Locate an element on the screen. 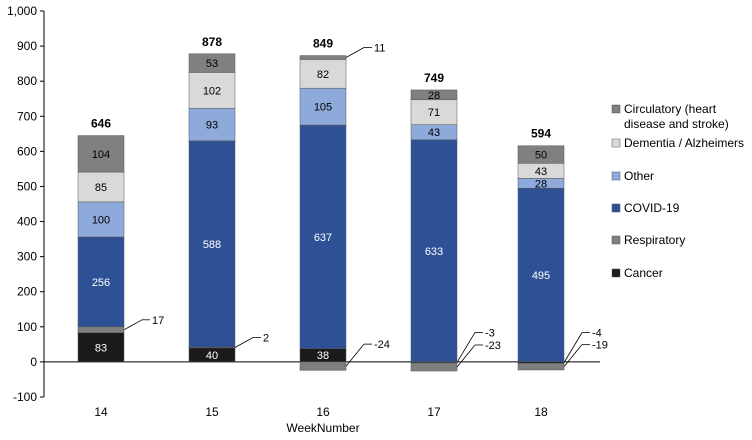  y-tick-label: 400 is located at coordinates (27, 222).